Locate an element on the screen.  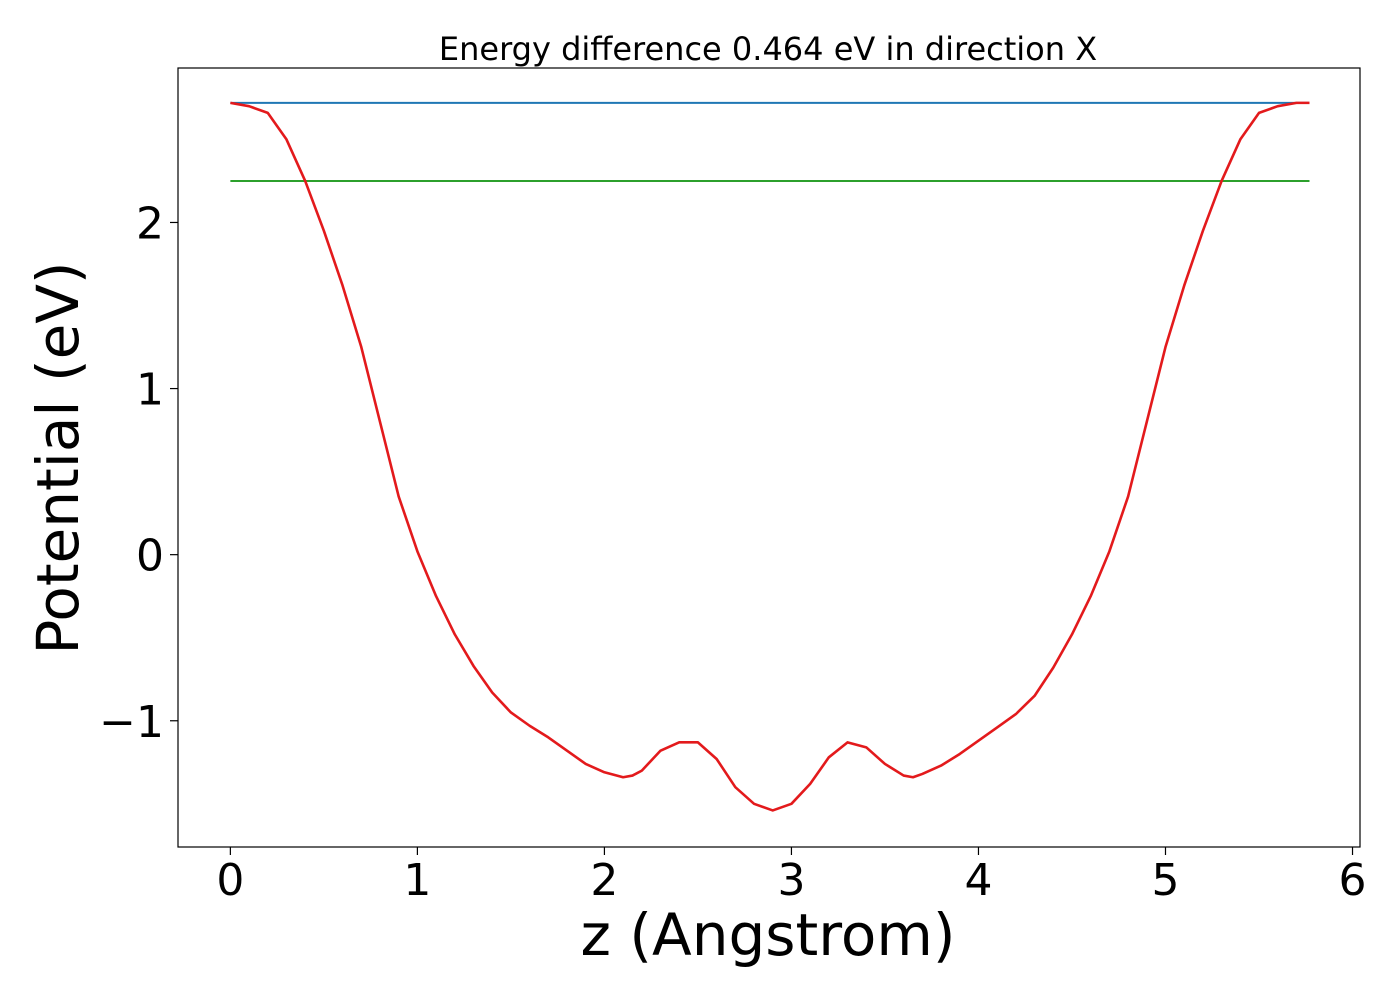
y-axis-ticks: −1 0 1 2 is located at coordinates (138, 473).